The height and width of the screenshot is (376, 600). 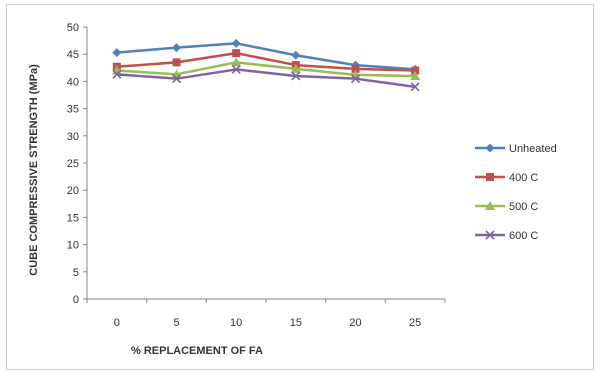 I want to click on legend: Unheated 400 C 500 C 600 C, so click(x=516, y=192).